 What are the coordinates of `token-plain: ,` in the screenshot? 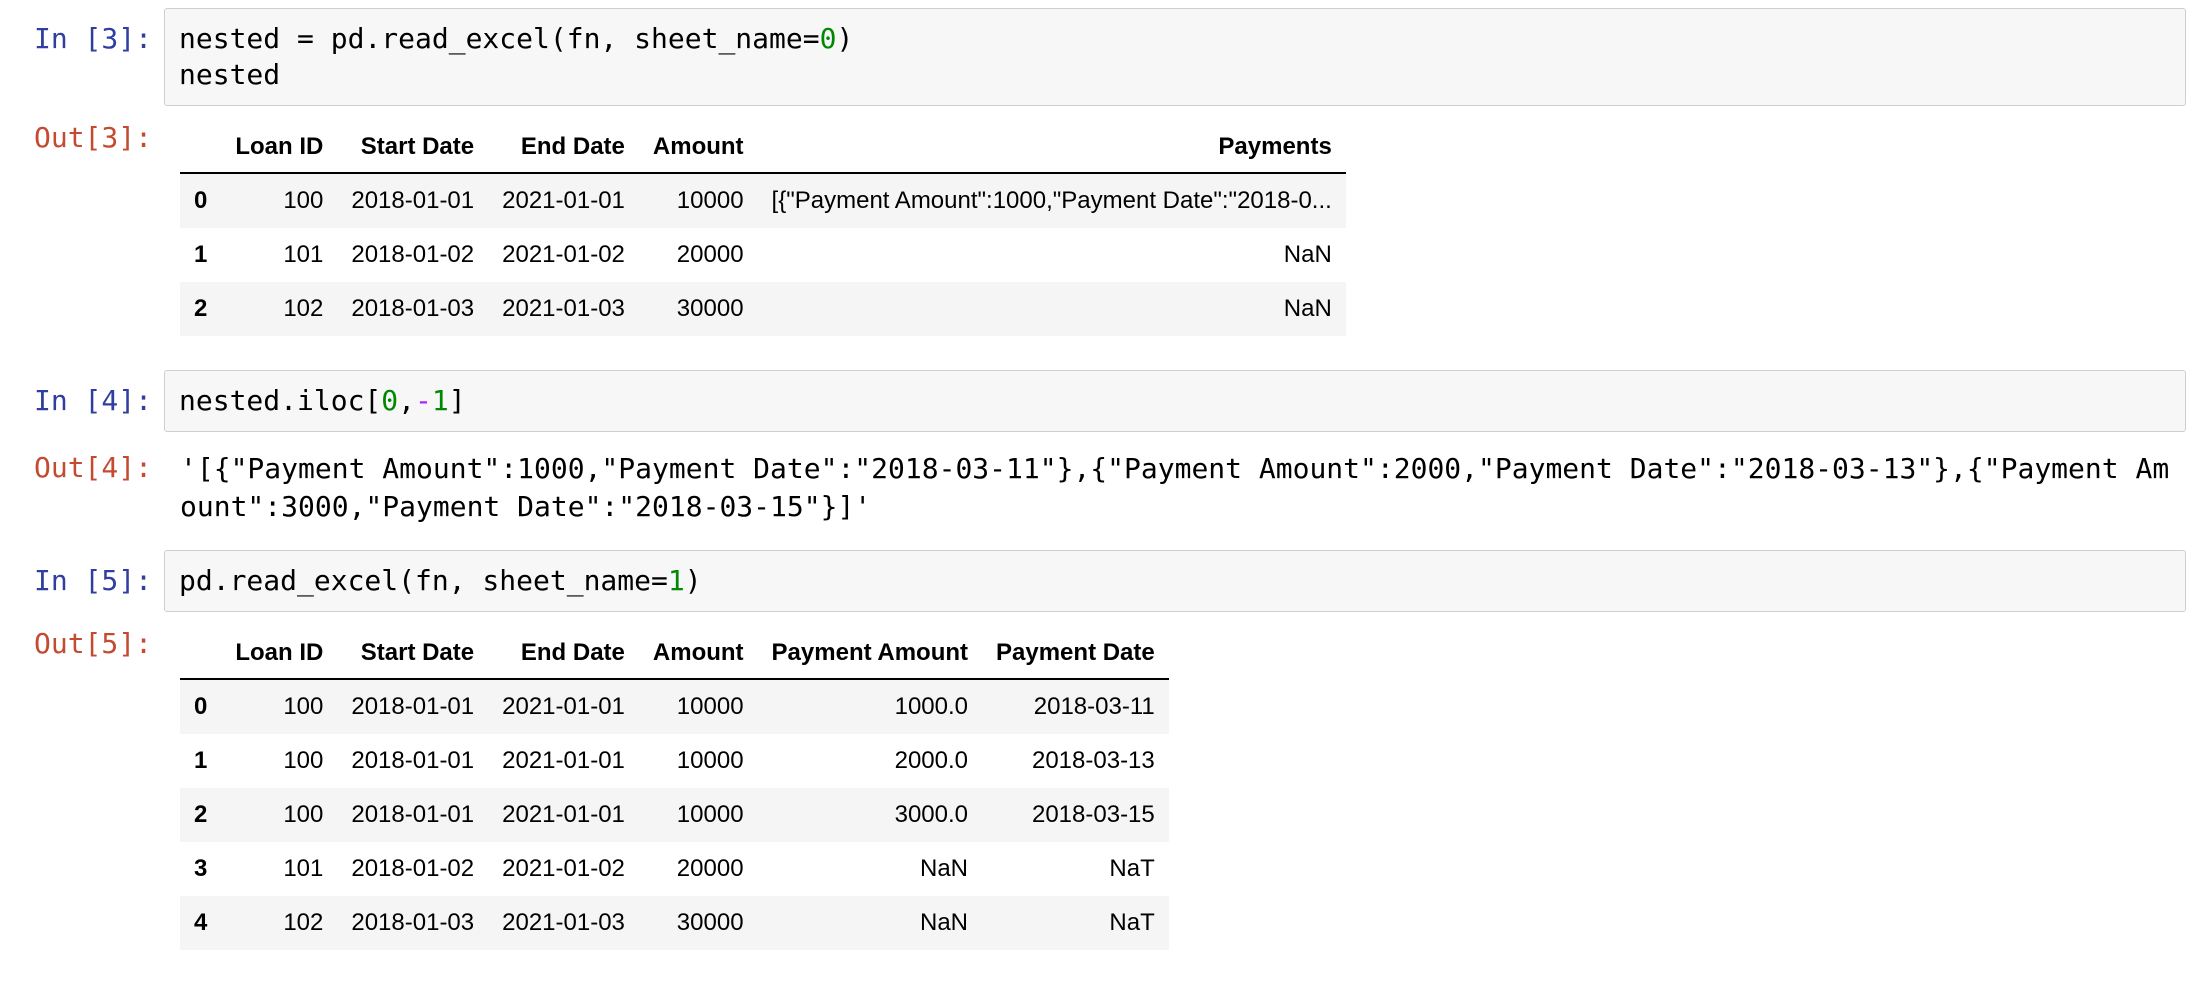 It's located at (407, 400).